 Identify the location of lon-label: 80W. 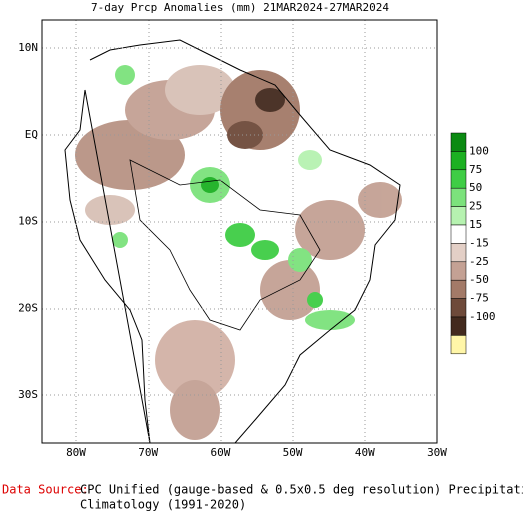
(76, 452).